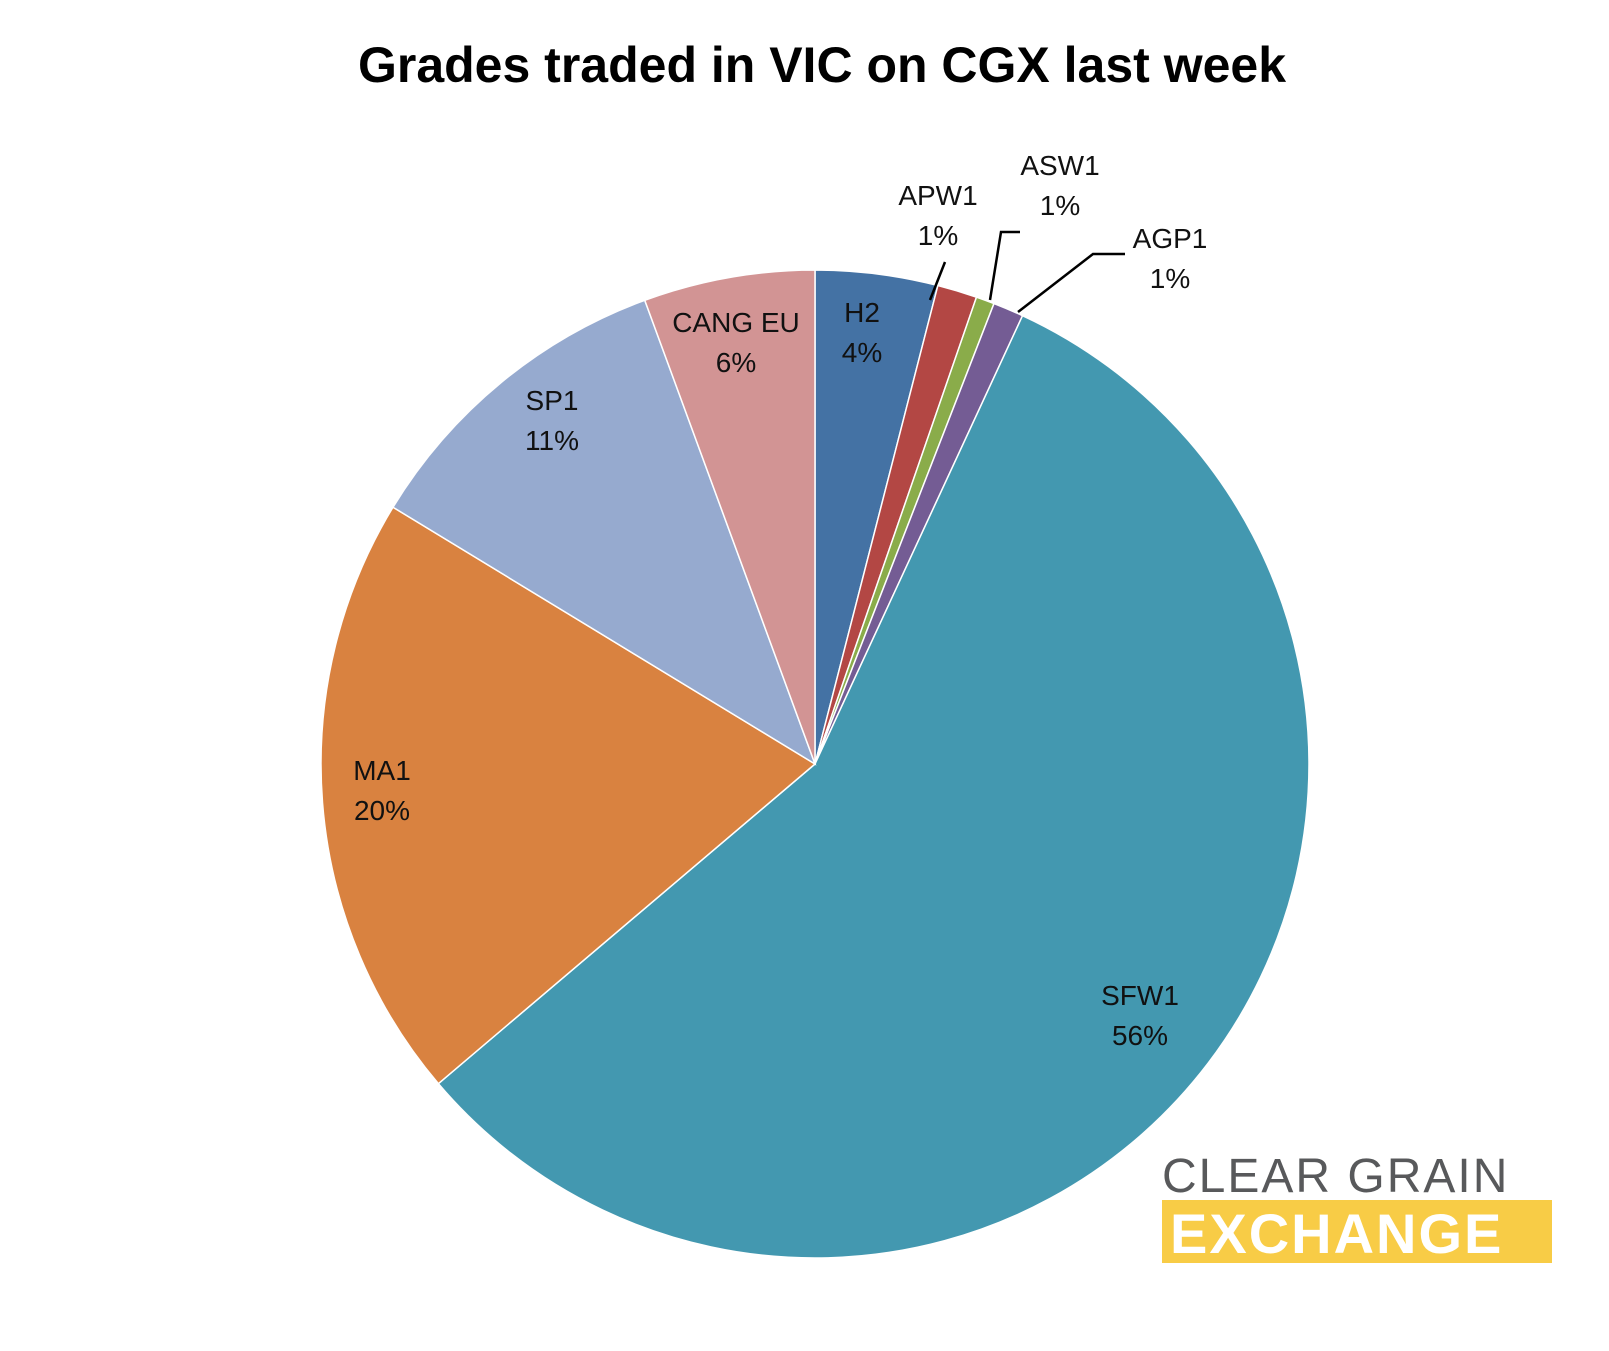 This screenshot has width=1609, height=1351. Describe the element at coordinates (862, 352) in the screenshot. I see `slice-label-percent: 4%` at that location.